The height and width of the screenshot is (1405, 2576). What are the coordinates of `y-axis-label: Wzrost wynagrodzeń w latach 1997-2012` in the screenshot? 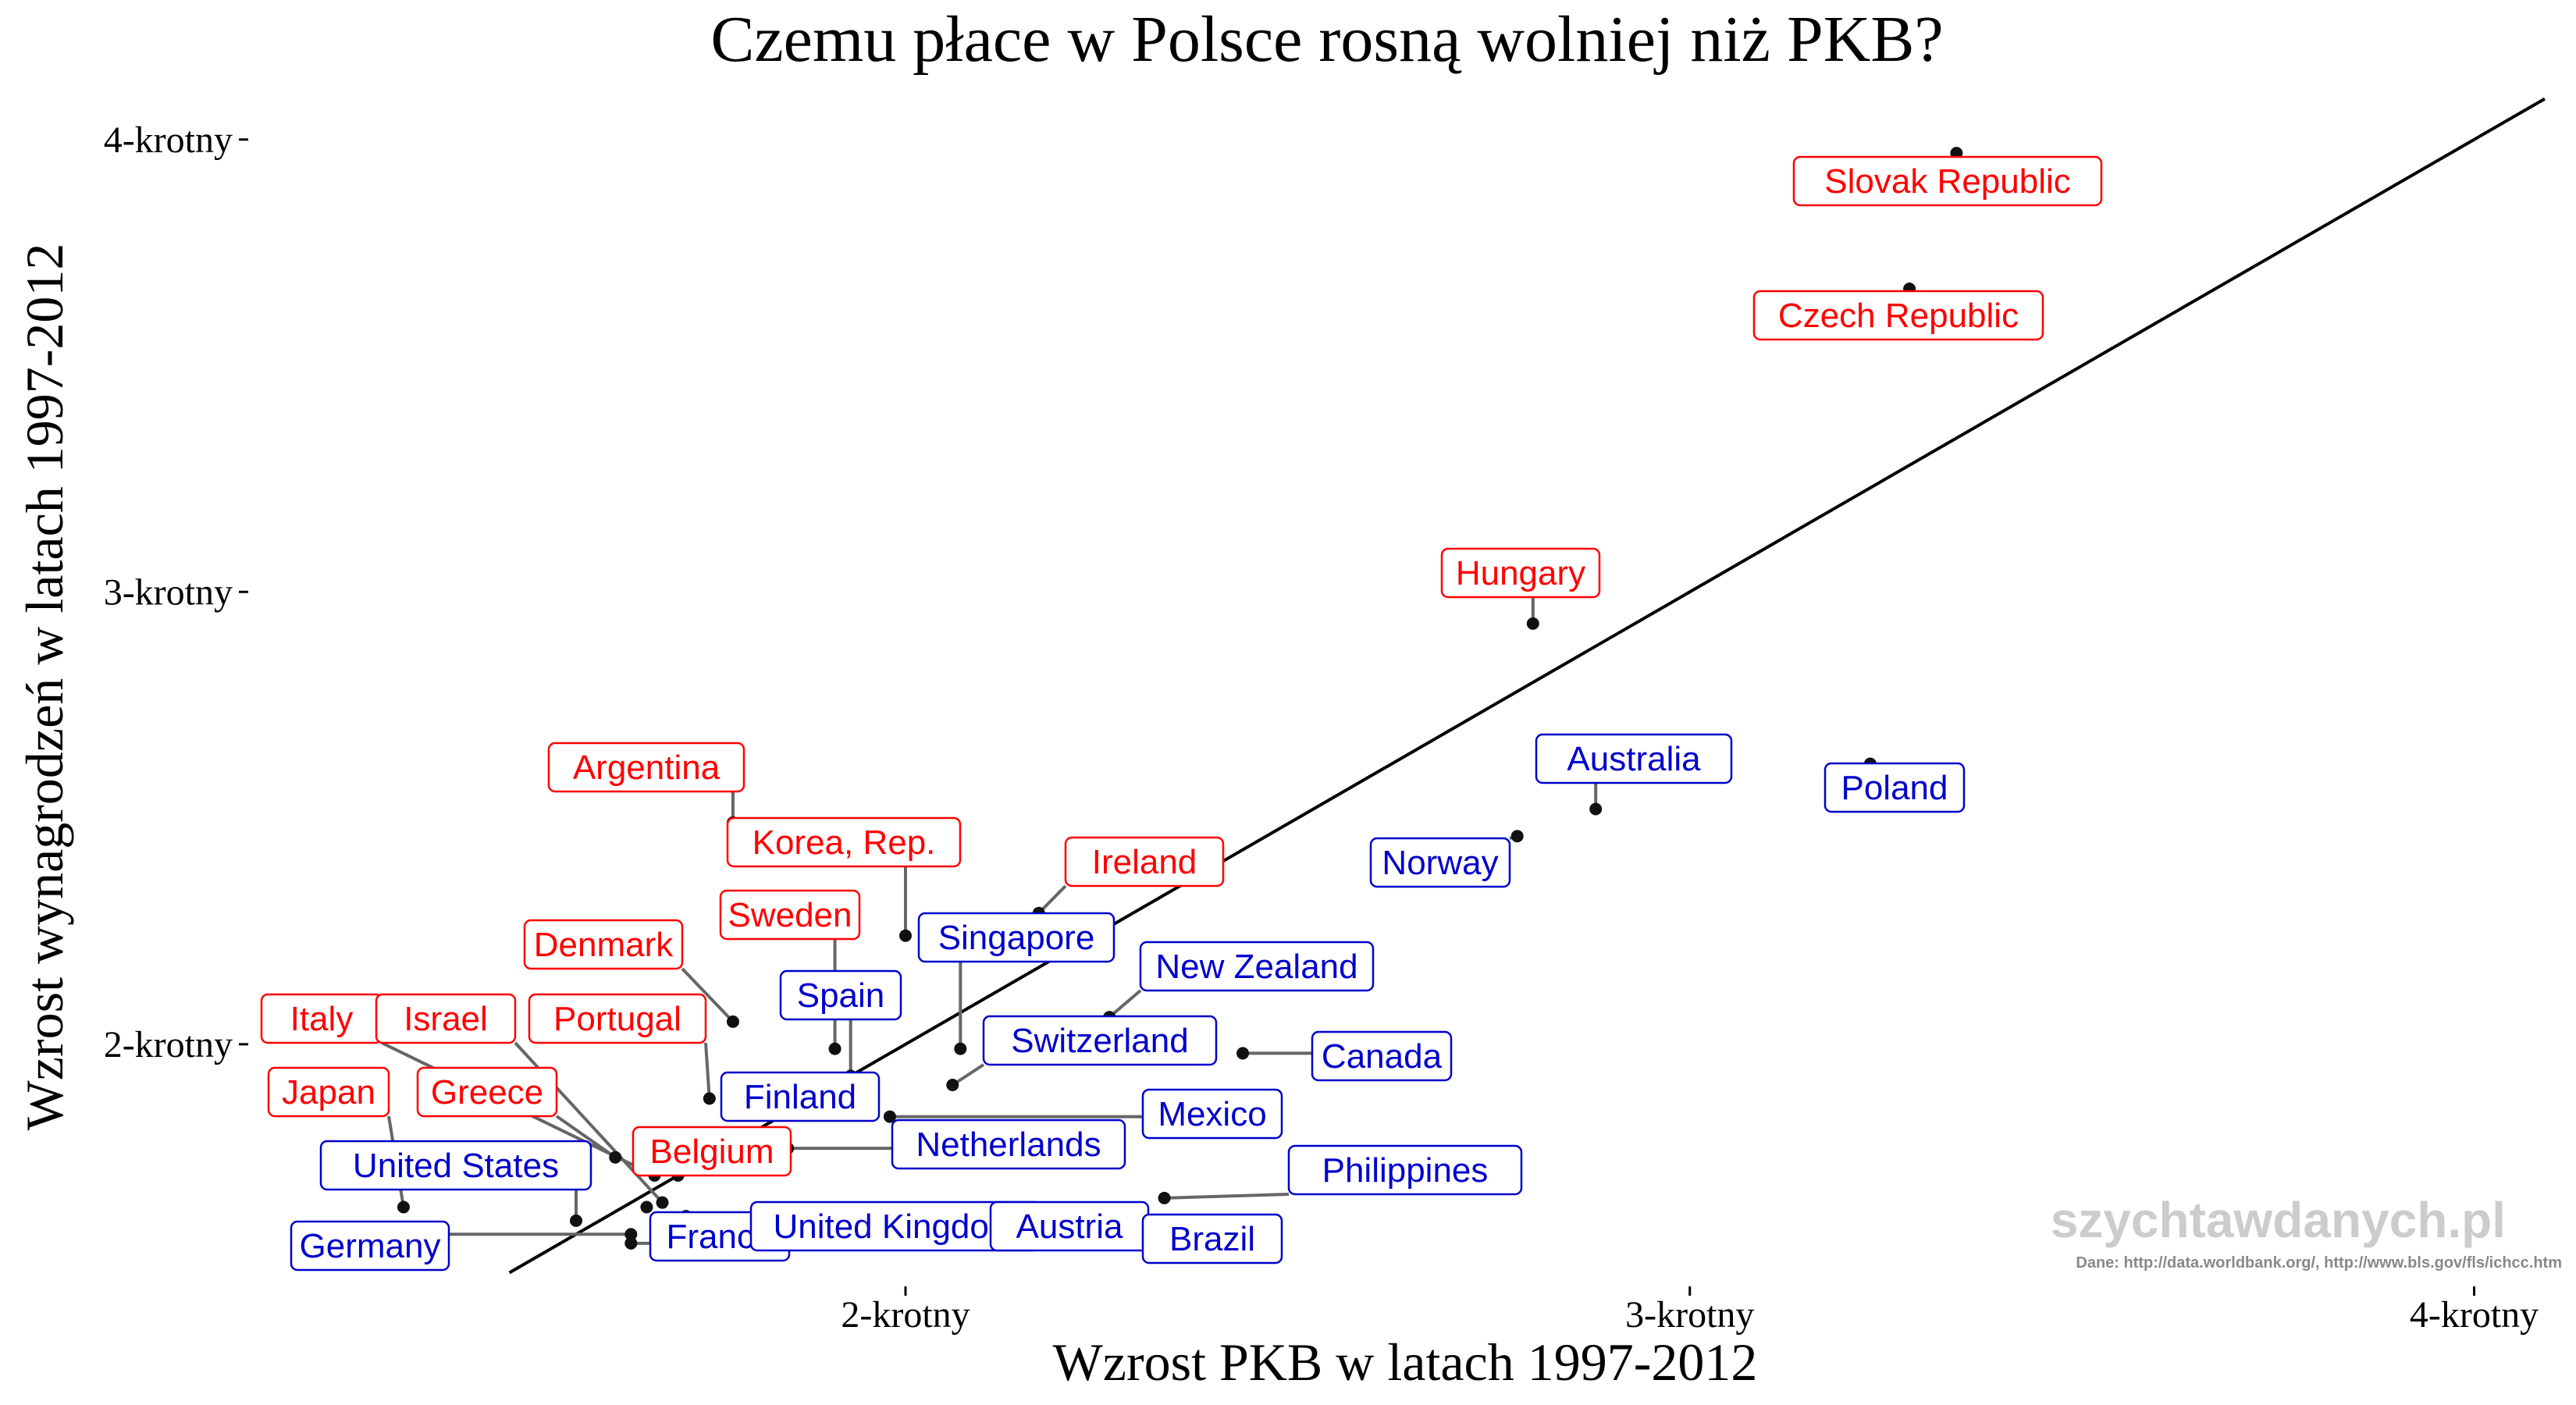 It's located at (44, 687).